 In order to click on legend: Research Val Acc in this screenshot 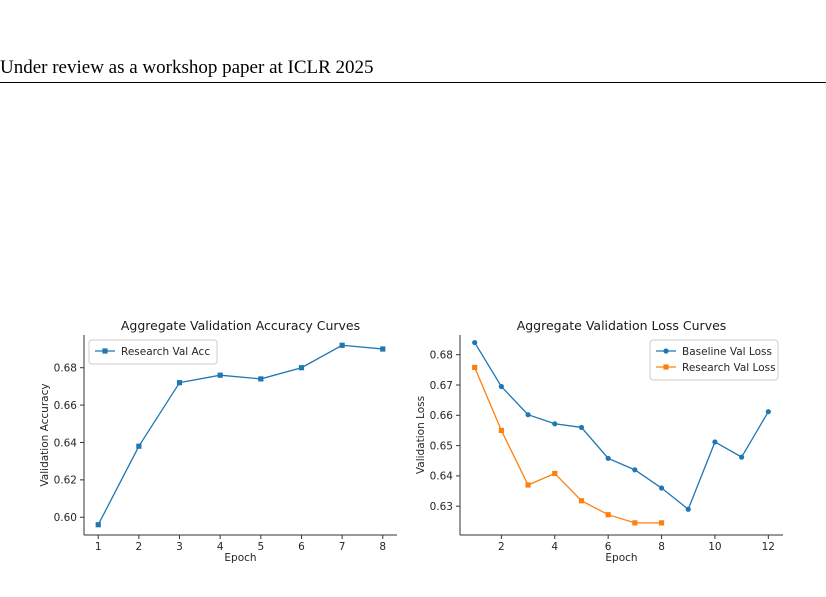, I will do `click(153, 352)`.